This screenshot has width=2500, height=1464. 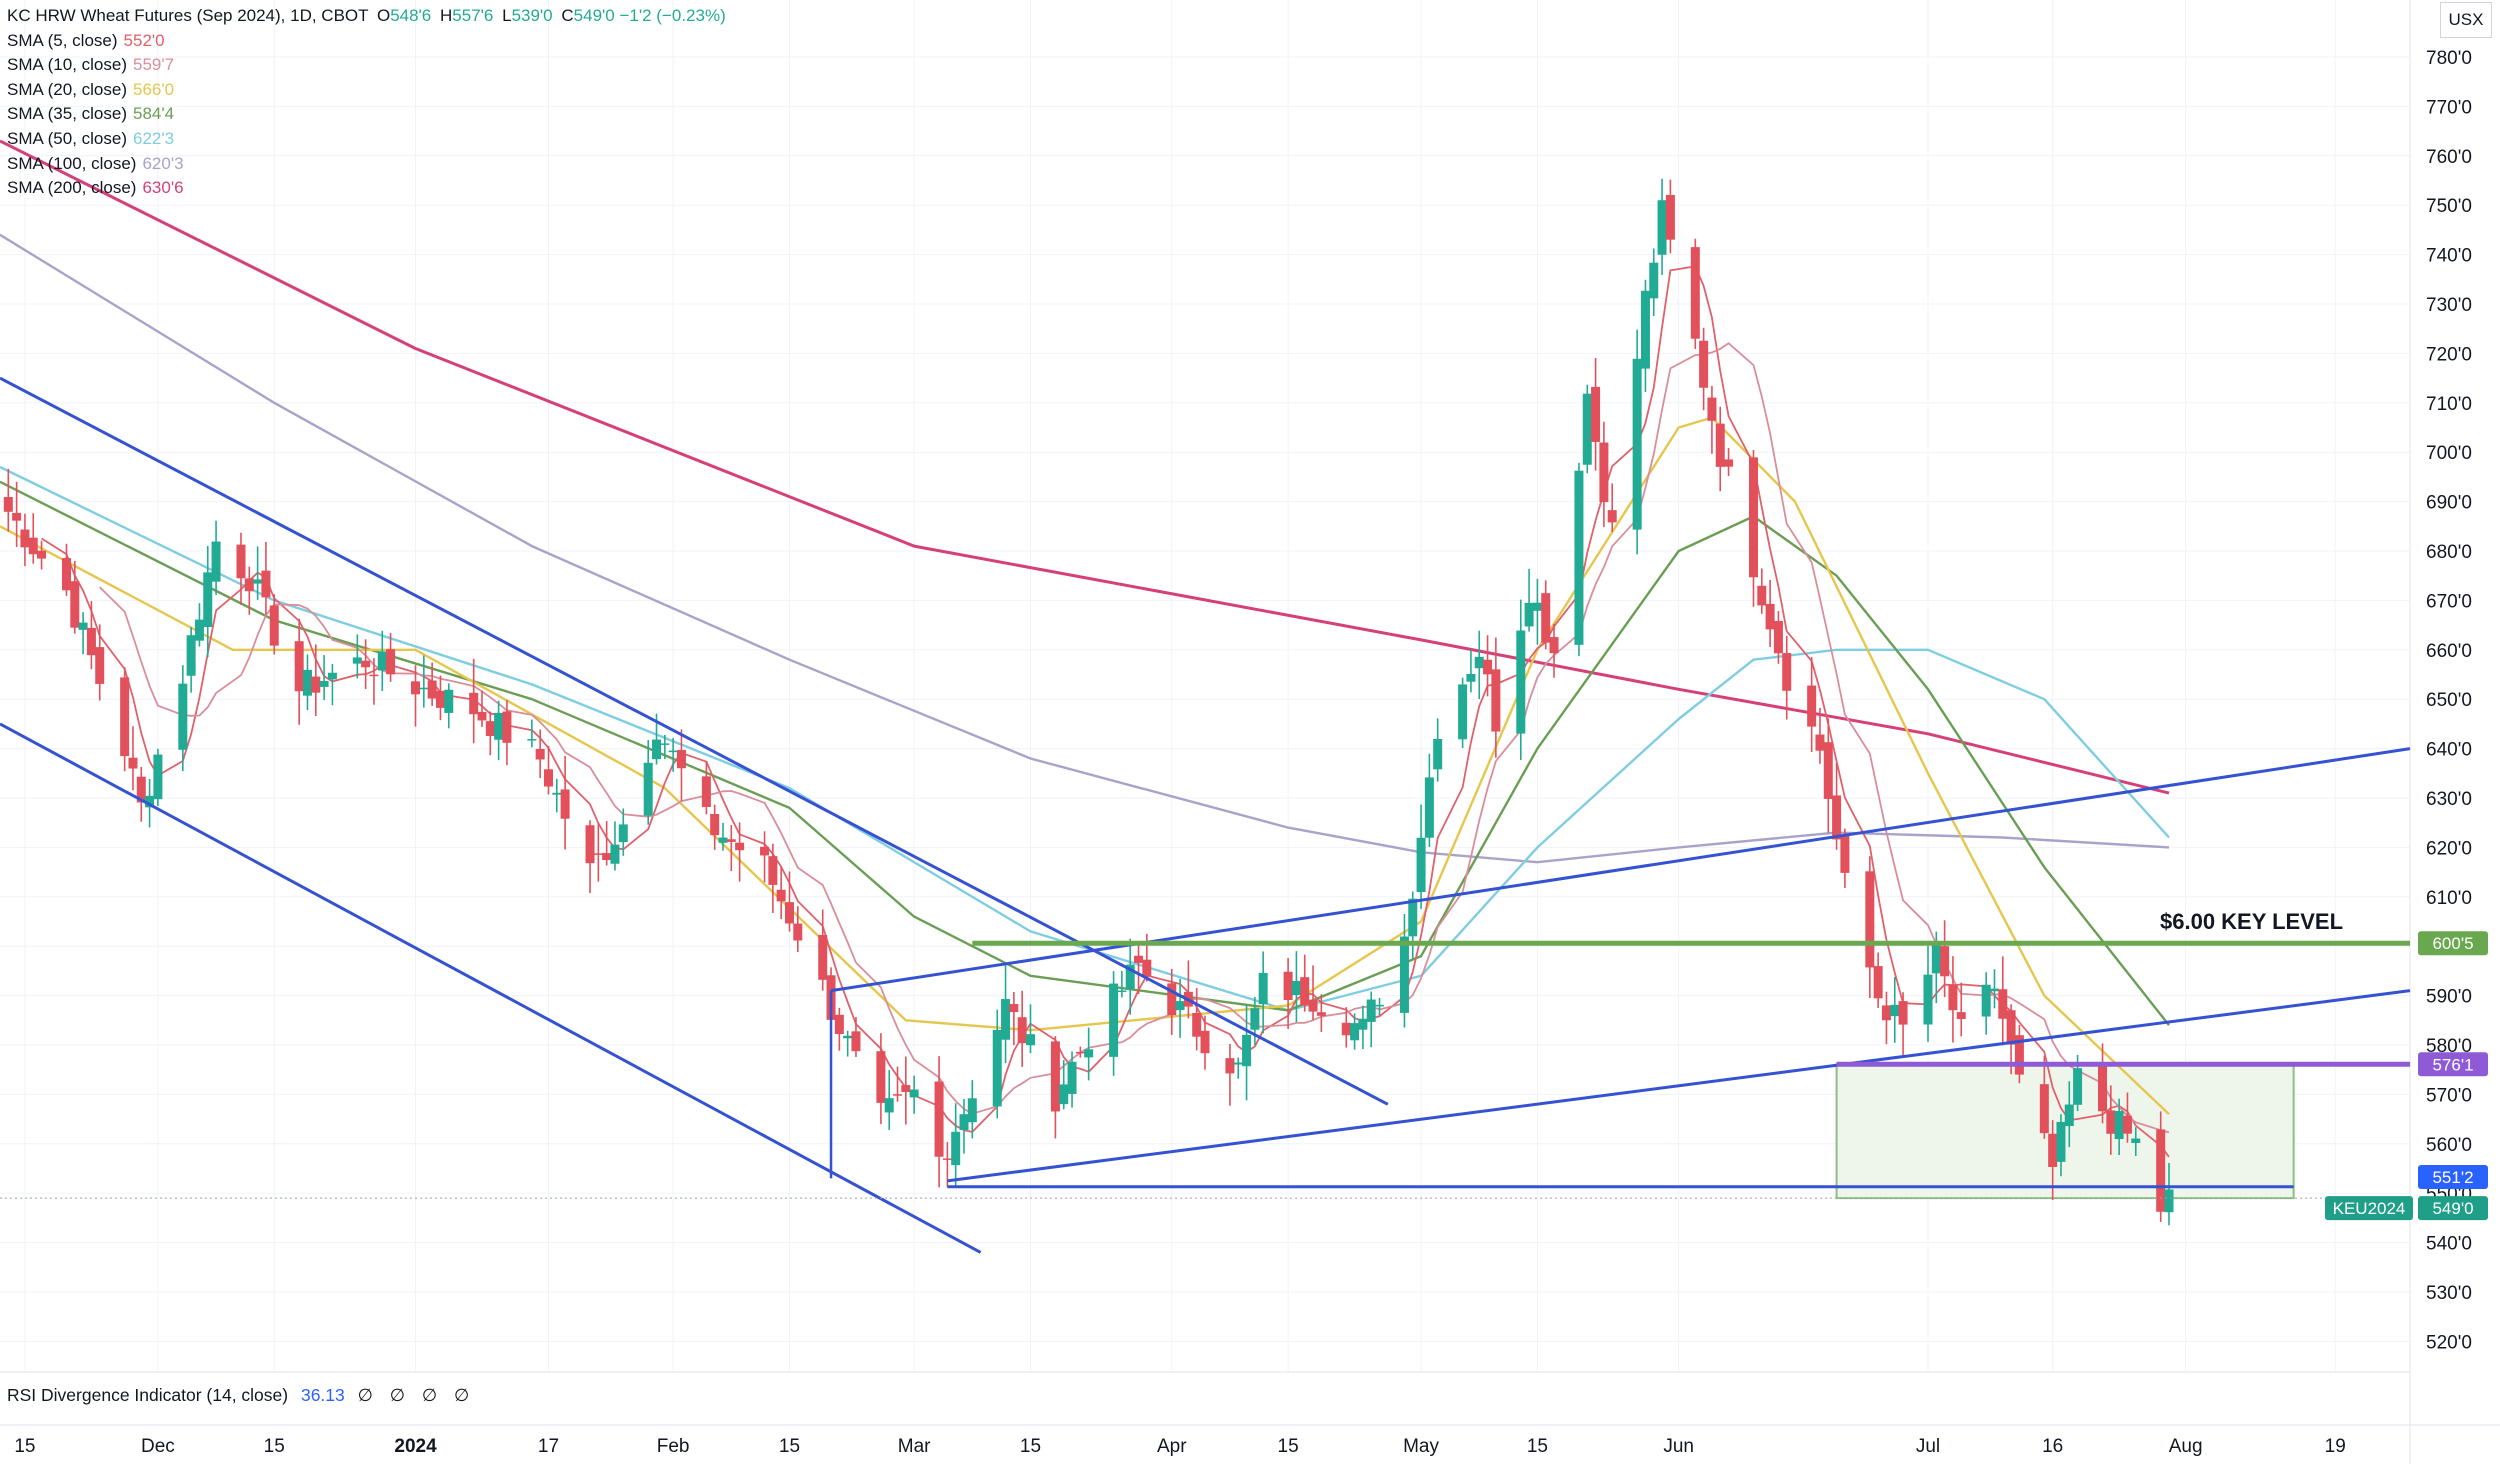 I want to click on x-tick-label: Jul, so click(x=1928, y=1446).